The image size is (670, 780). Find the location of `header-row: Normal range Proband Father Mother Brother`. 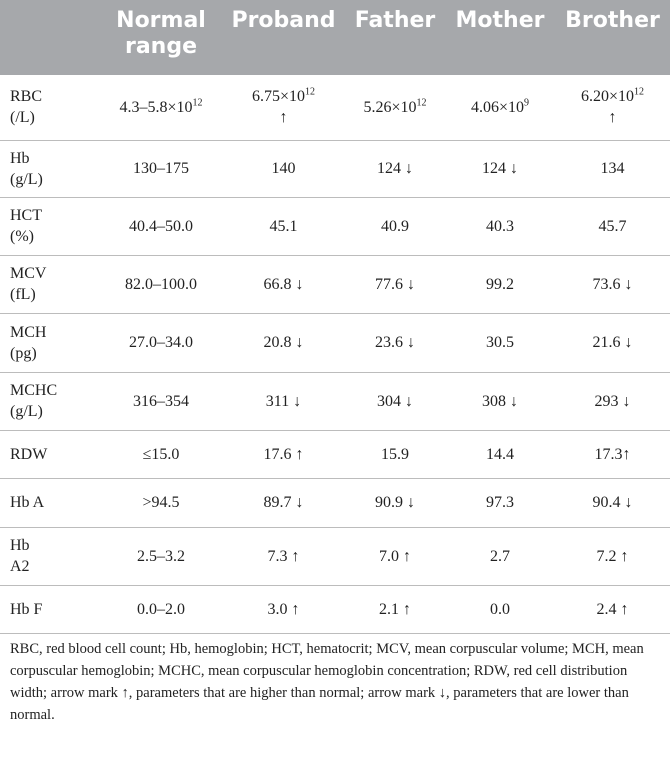

header-row: Normal range Proband Father Mother Brother is located at coordinates (335, 37).